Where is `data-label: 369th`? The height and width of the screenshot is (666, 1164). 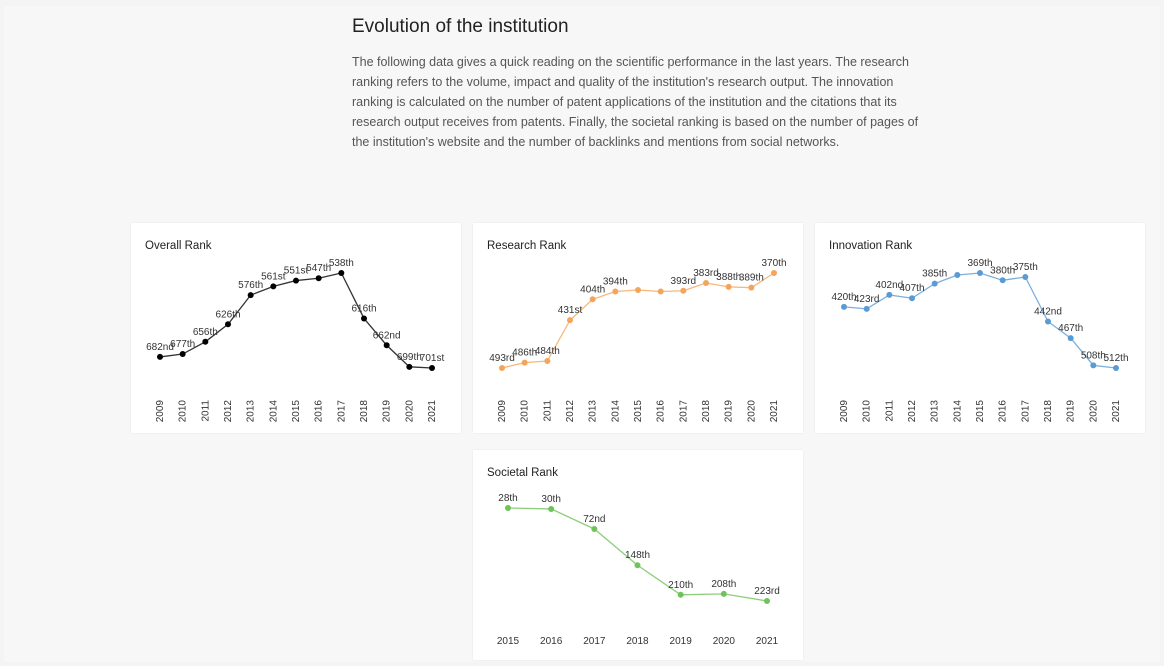 data-label: 369th is located at coordinates (979, 263).